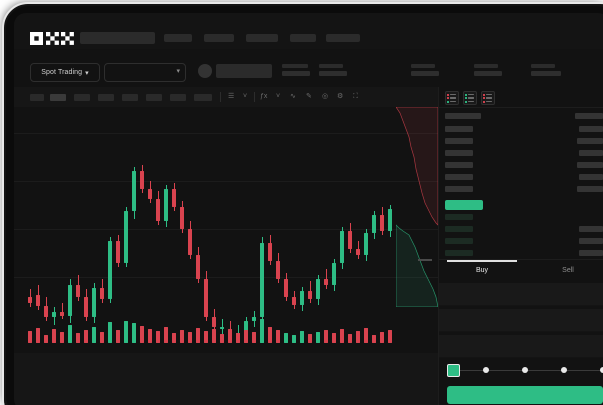 This screenshot has height=405, width=603. Describe the element at coordinates (264, 96) in the screenshot. I see `indicators-icon: ƒx` at that location.